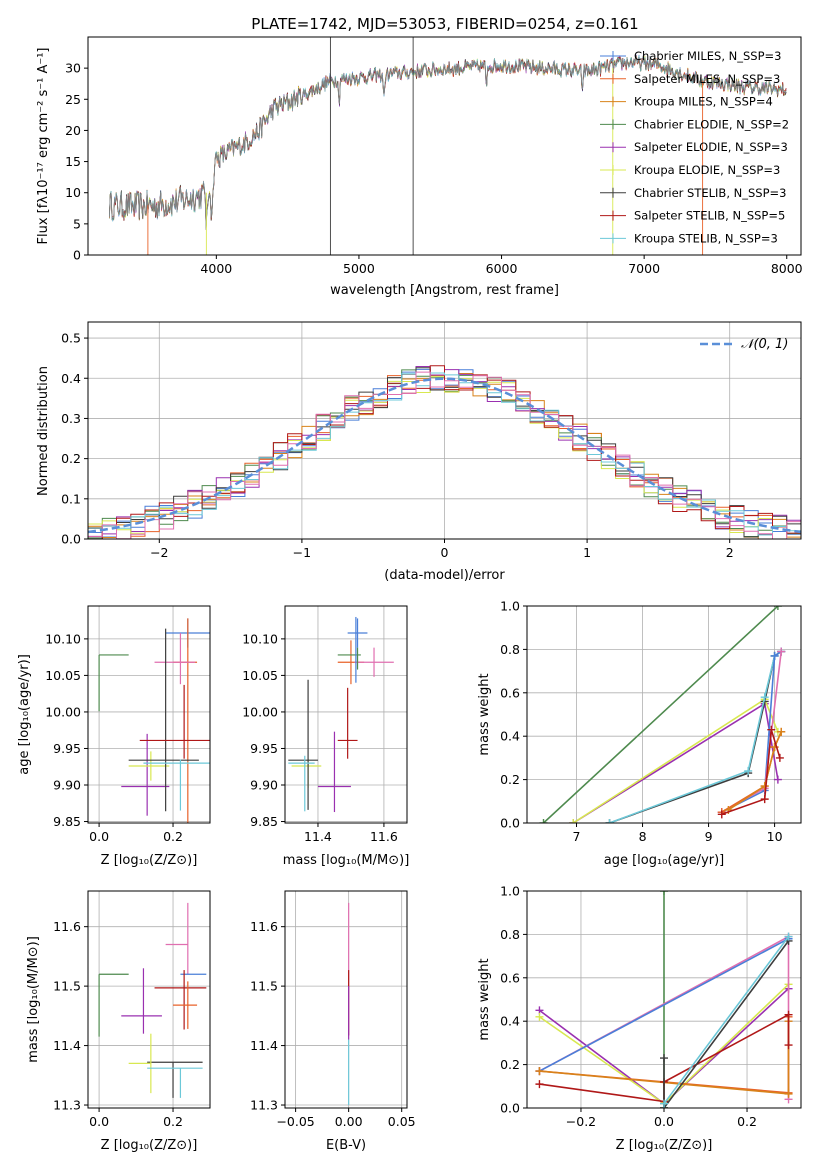 The height and width of the screenshot is (1174, 819). I want to click on y-tick-label: 0, so click(77, 255).